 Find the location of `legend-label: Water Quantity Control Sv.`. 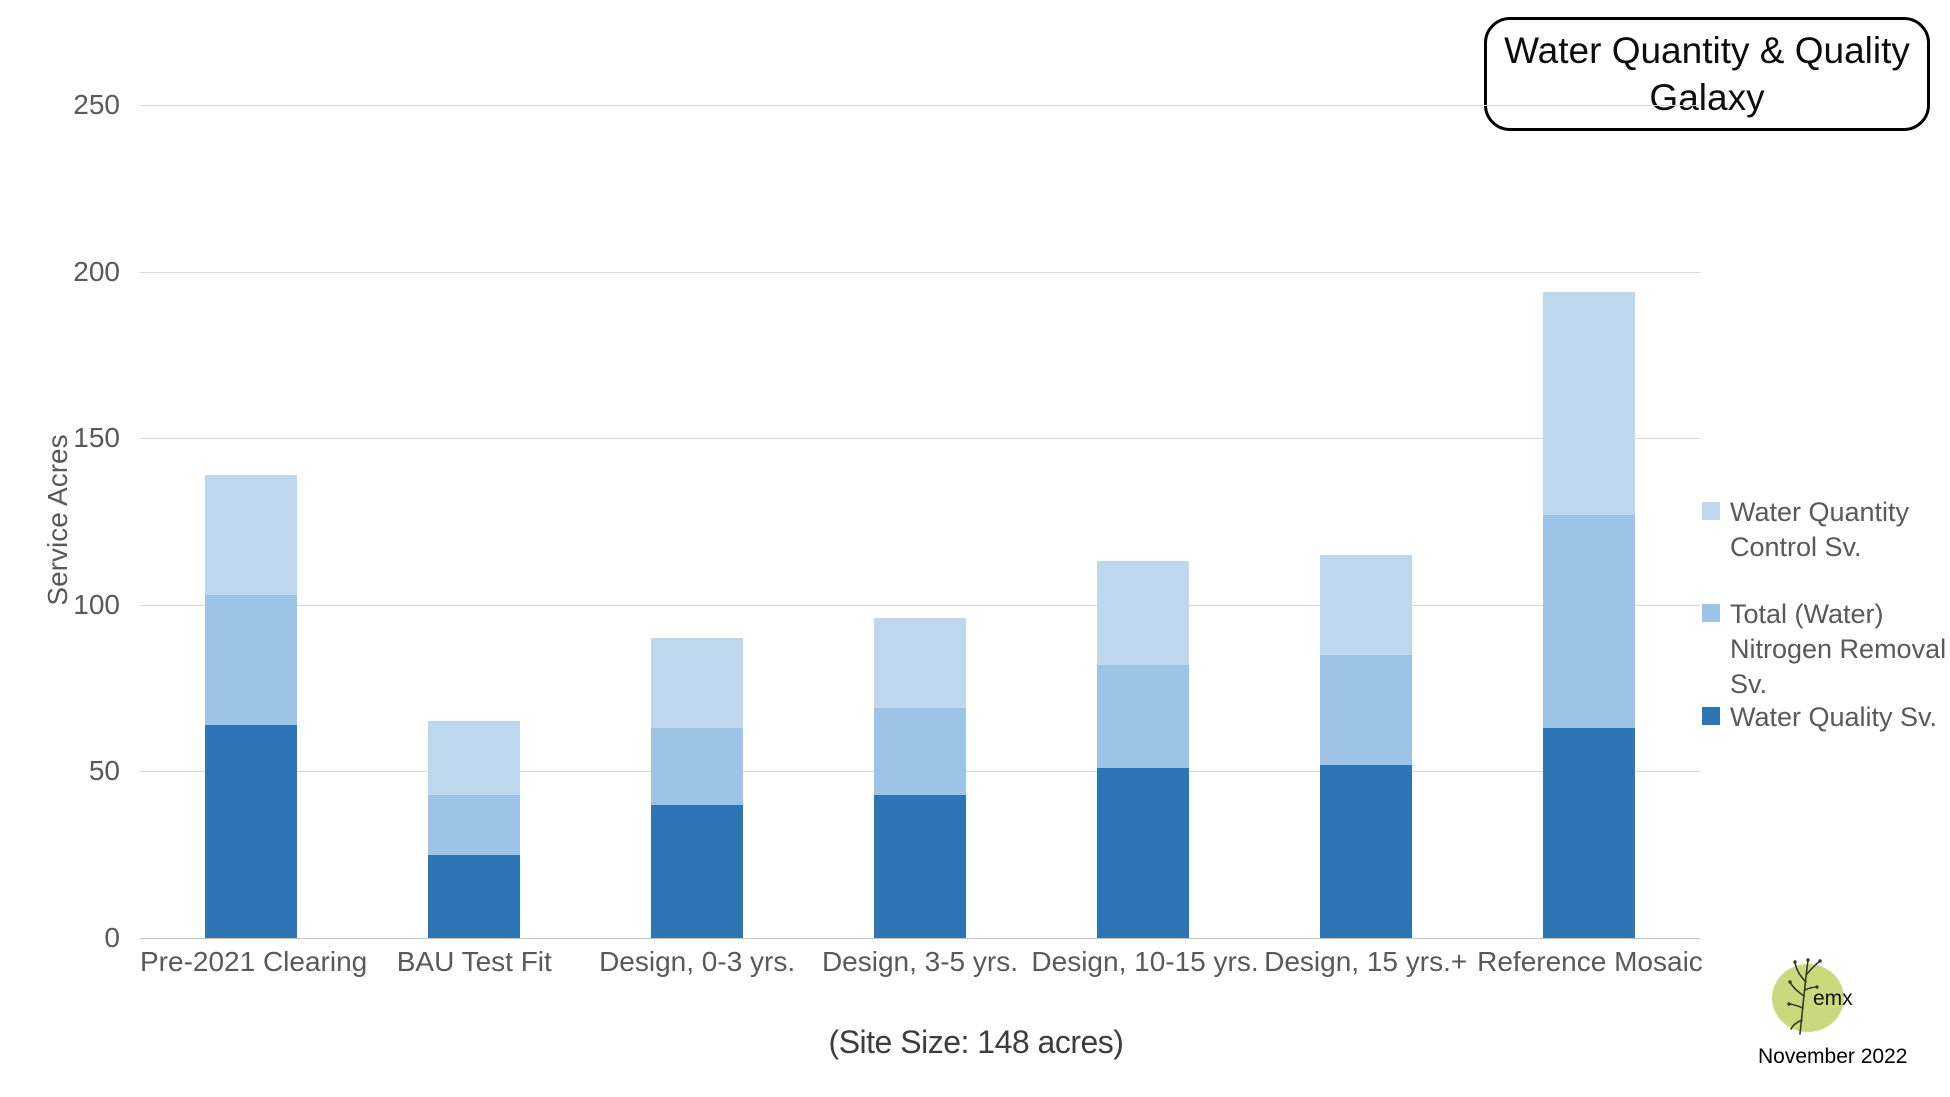

legend-label: Water Quantity Control Sv. is located at coordinates (1820, 530).